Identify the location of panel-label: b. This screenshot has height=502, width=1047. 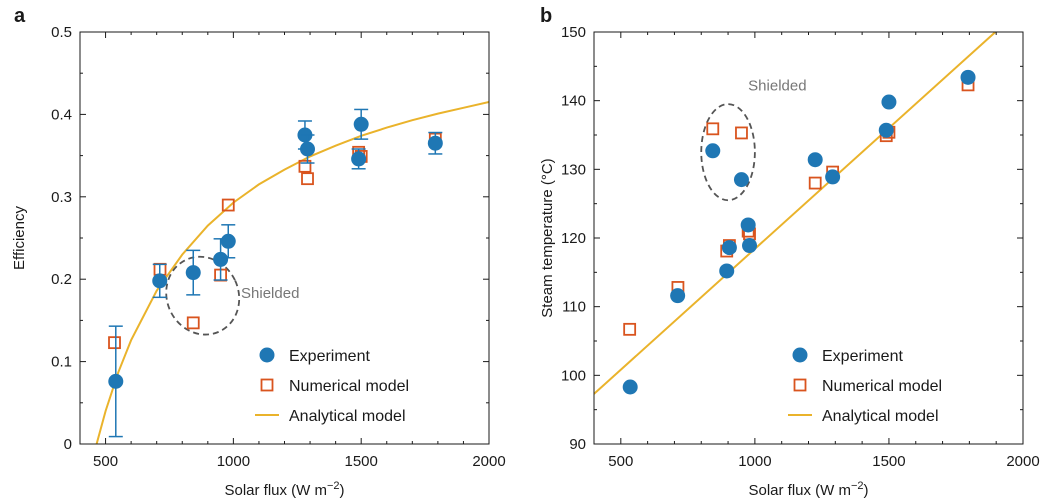
(546, 16).